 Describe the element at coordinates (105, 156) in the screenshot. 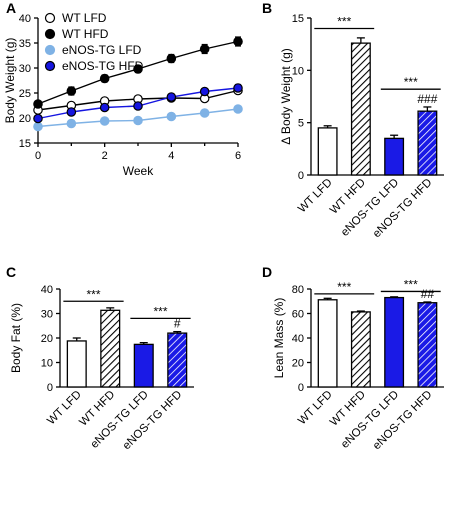

I see `panel-a-x-tick-label: 2` at that location.